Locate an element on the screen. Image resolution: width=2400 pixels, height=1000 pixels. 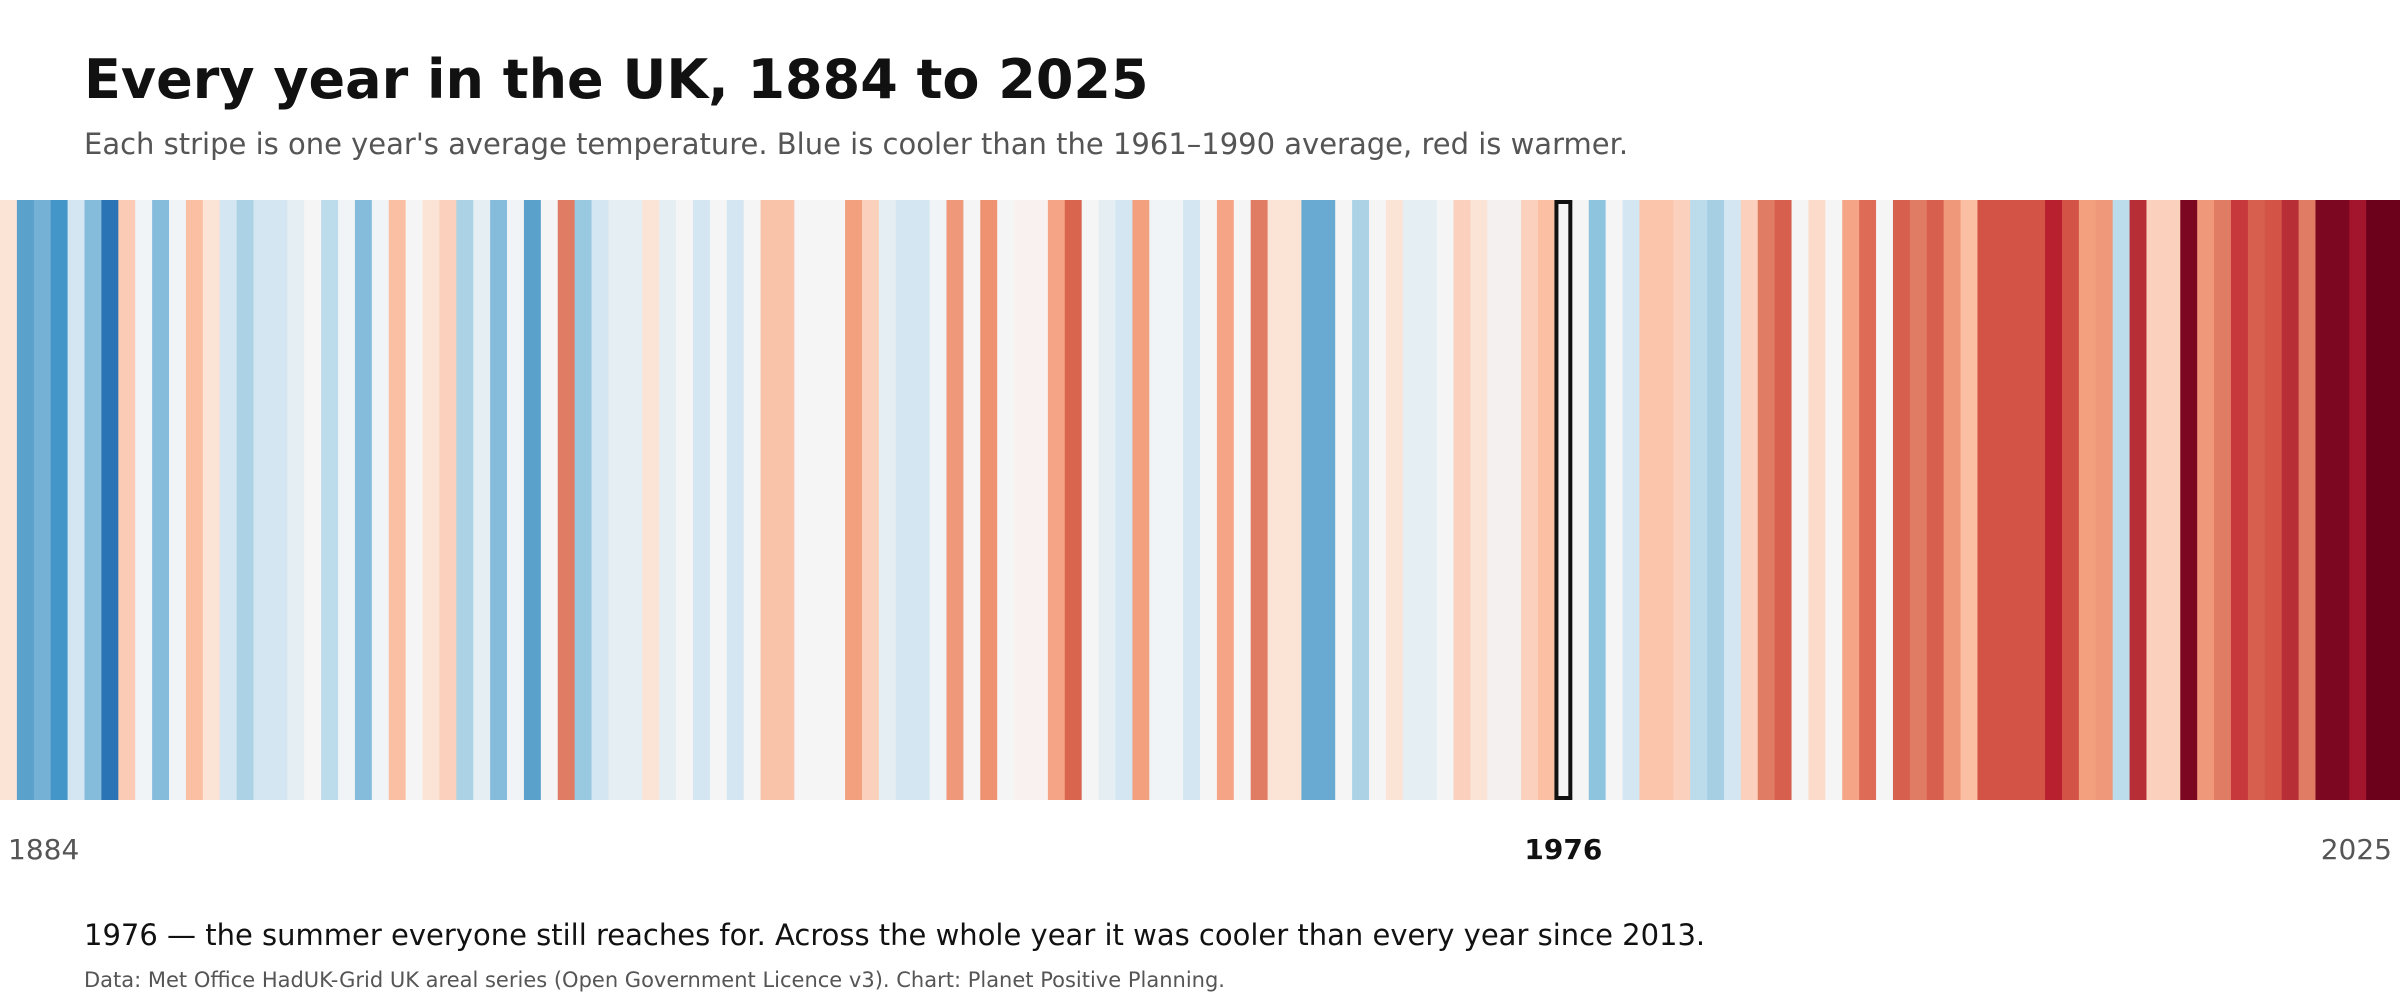
stripe-1929 is located at coordinates (769, 500).